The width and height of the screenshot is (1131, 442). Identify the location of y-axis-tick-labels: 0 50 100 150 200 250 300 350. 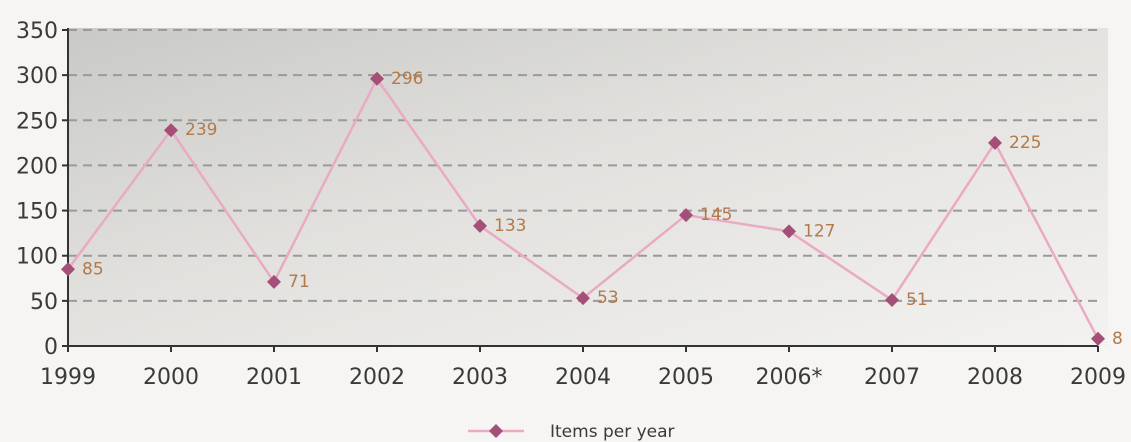
(37, 189).